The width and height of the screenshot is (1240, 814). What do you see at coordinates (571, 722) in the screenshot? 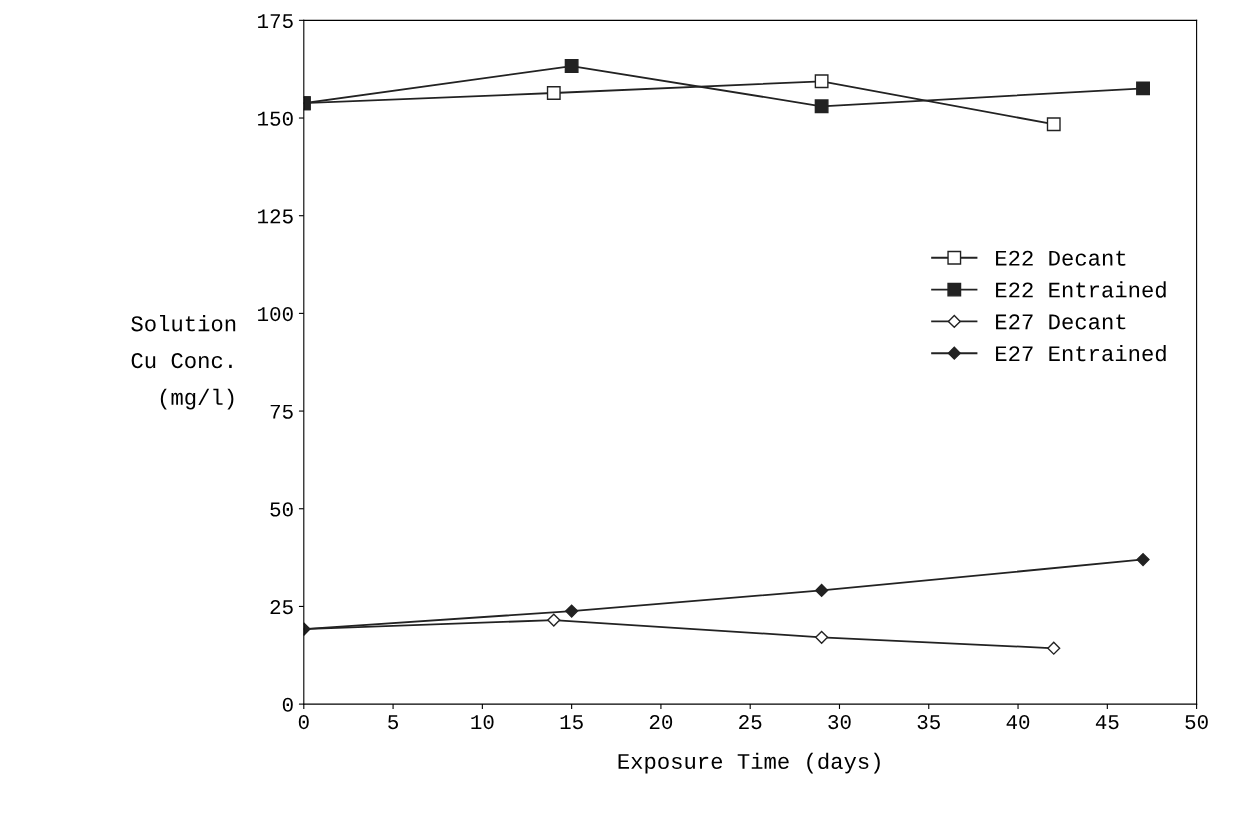
I see `x-tick-label: 15` at bounding box center [571, 722].